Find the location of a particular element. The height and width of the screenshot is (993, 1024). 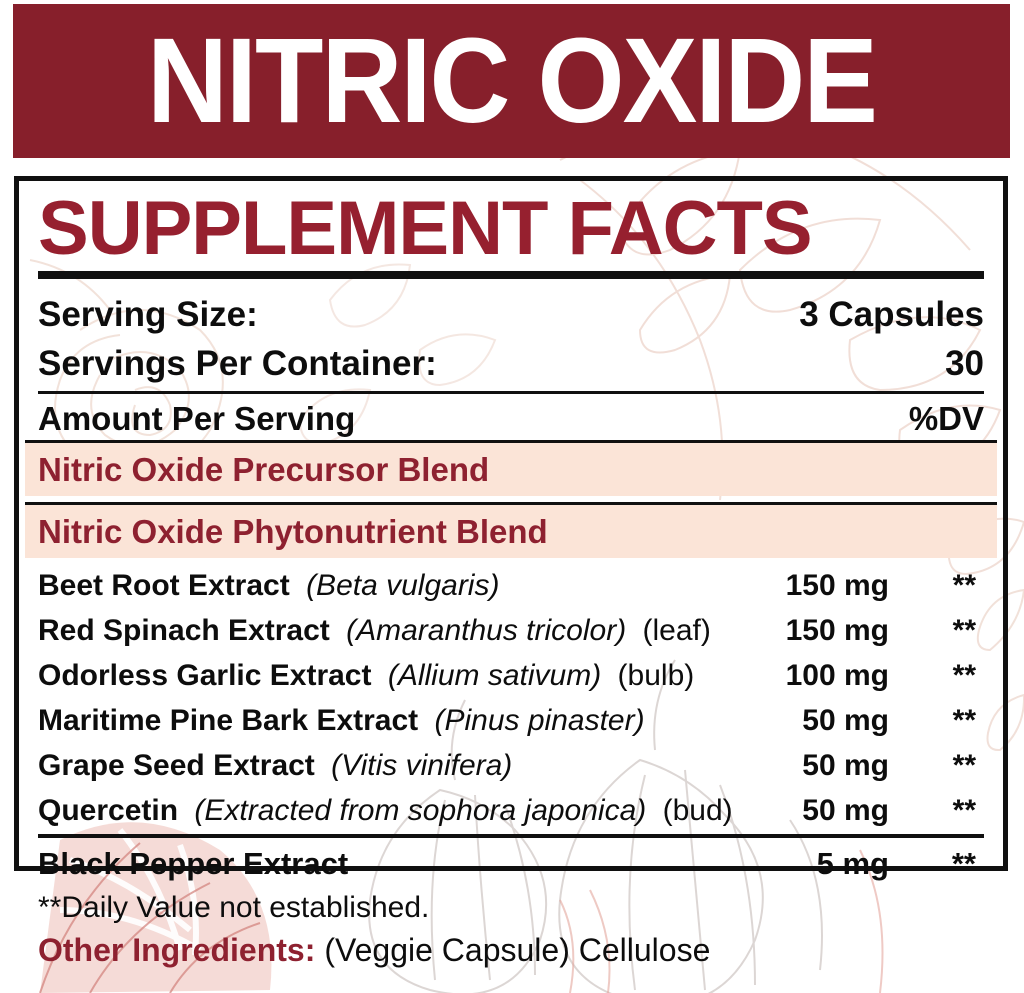

ingredient-amount: 5 mg is located at coordinates (852, 863).